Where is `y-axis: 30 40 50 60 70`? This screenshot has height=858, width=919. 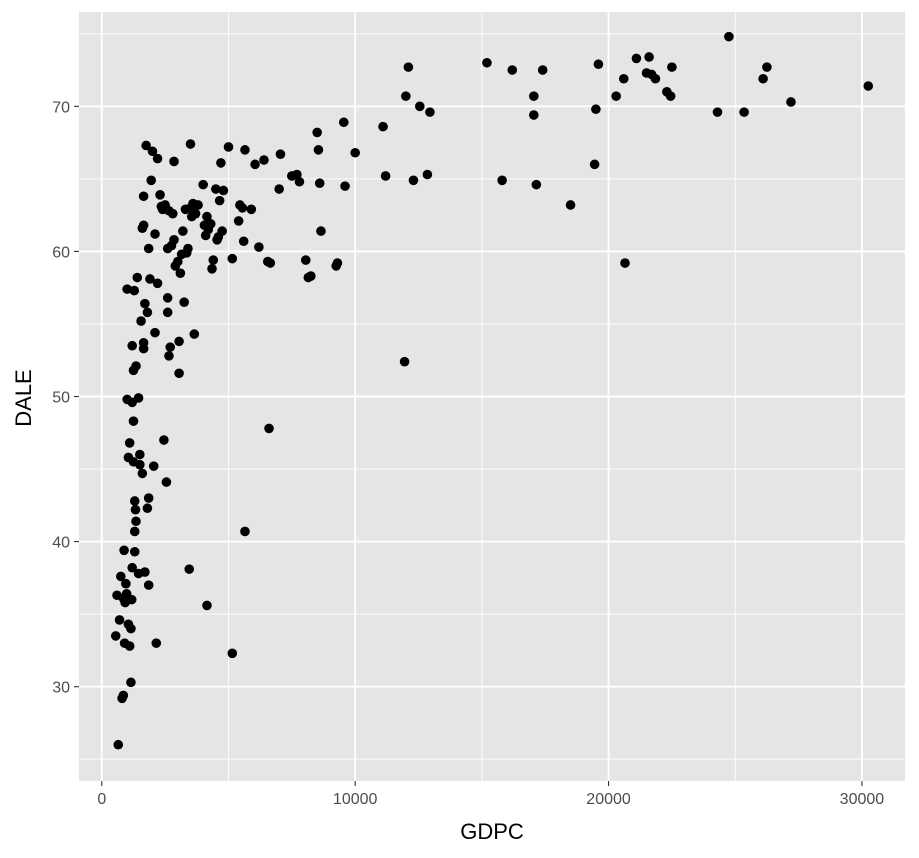 y-axis: 30 40 50 60 70 is located at coordinates (65, 398).